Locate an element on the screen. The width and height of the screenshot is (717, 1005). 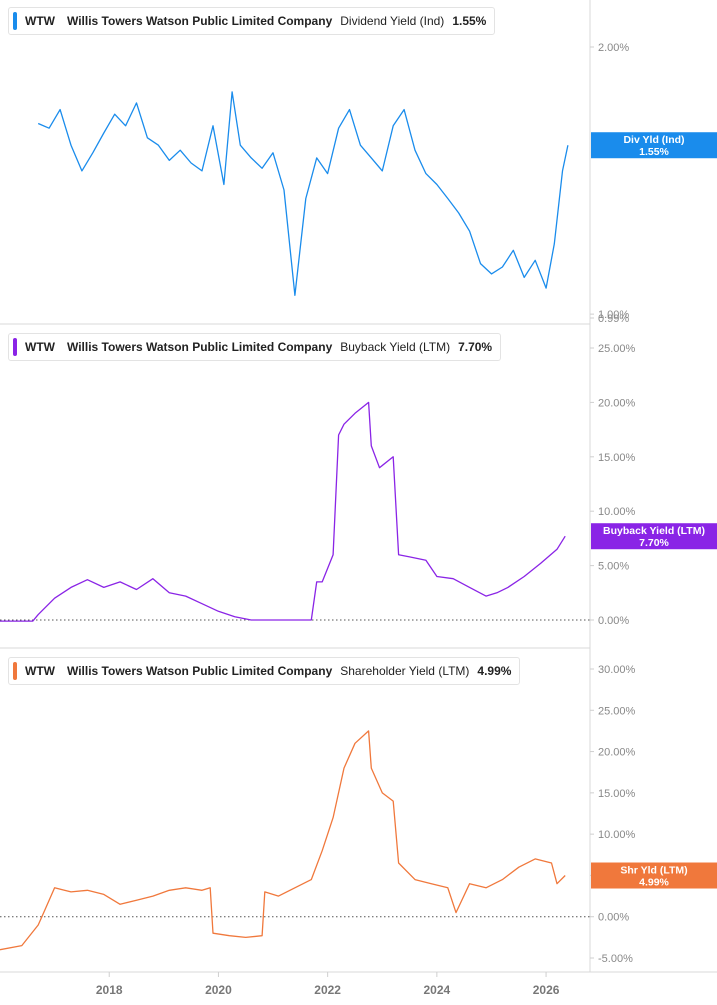
x-tick-label: 2024 is located at coordinates (437, 990).